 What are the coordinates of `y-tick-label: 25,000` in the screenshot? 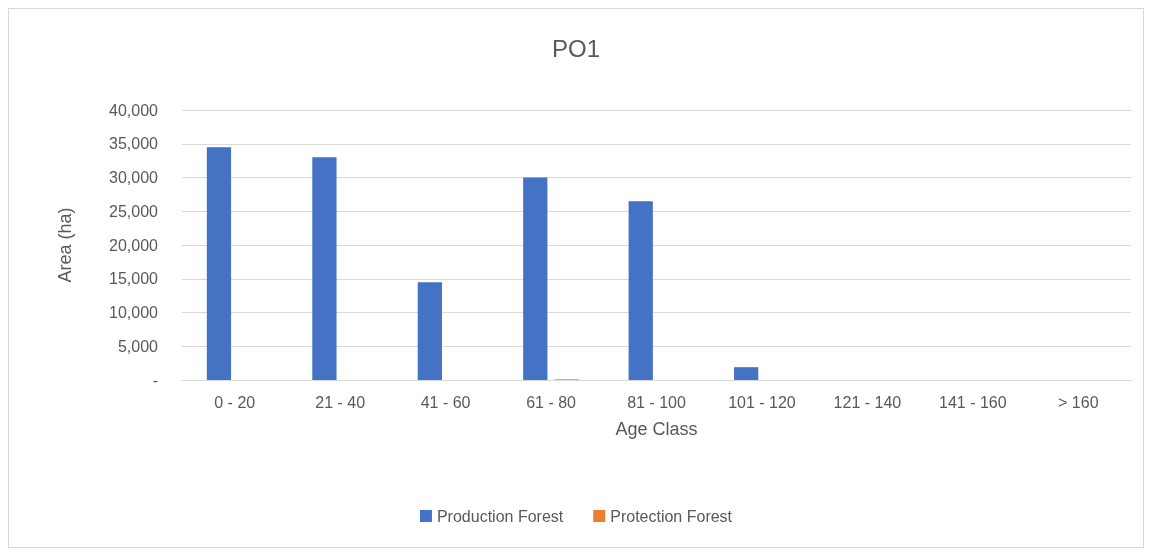 It's located at (134, 211).